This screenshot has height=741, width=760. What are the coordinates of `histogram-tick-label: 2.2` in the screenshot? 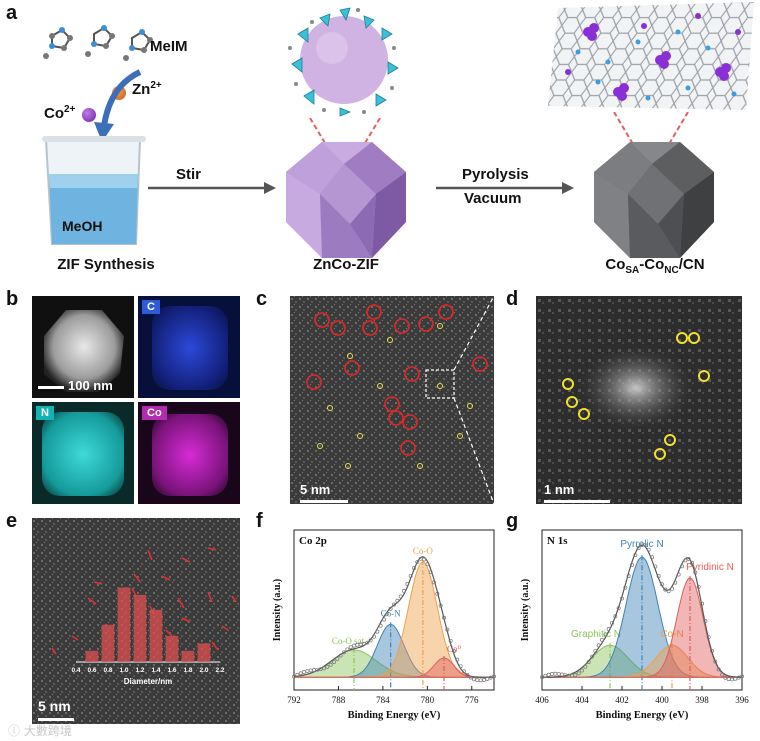 It's located at (219, 670).